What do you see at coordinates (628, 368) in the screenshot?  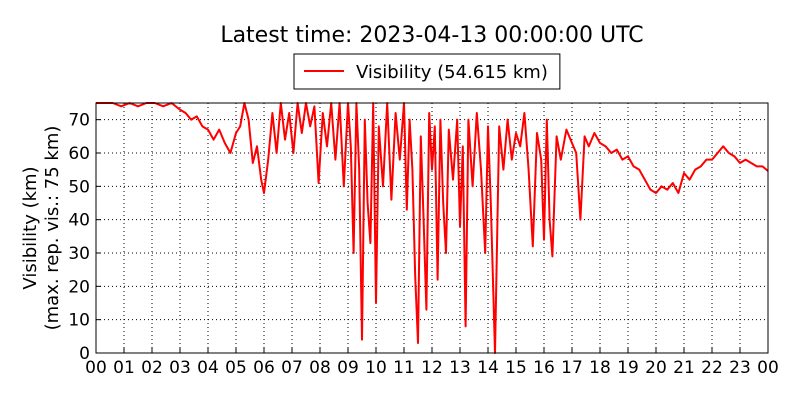 I see `x-tick-label: 19` at bounding box center [628, 368].